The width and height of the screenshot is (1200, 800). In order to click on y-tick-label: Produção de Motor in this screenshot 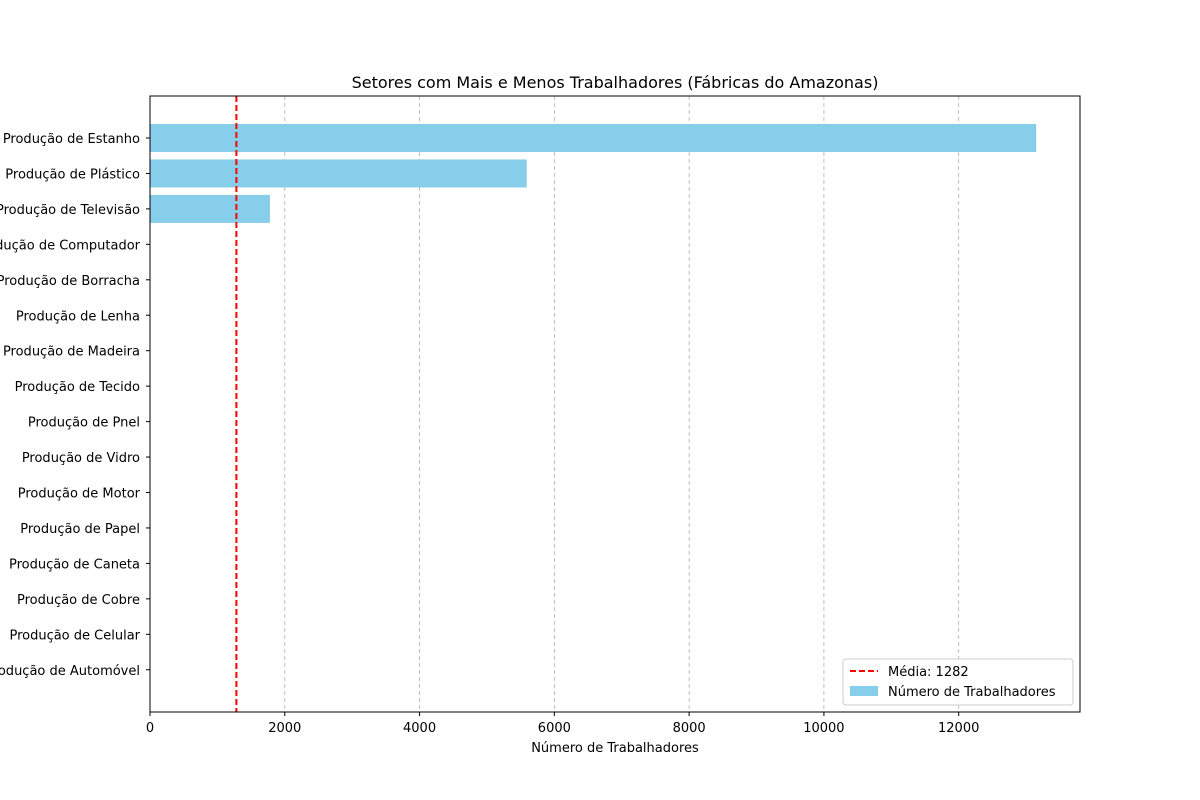, I will do `click(79, 494)`.